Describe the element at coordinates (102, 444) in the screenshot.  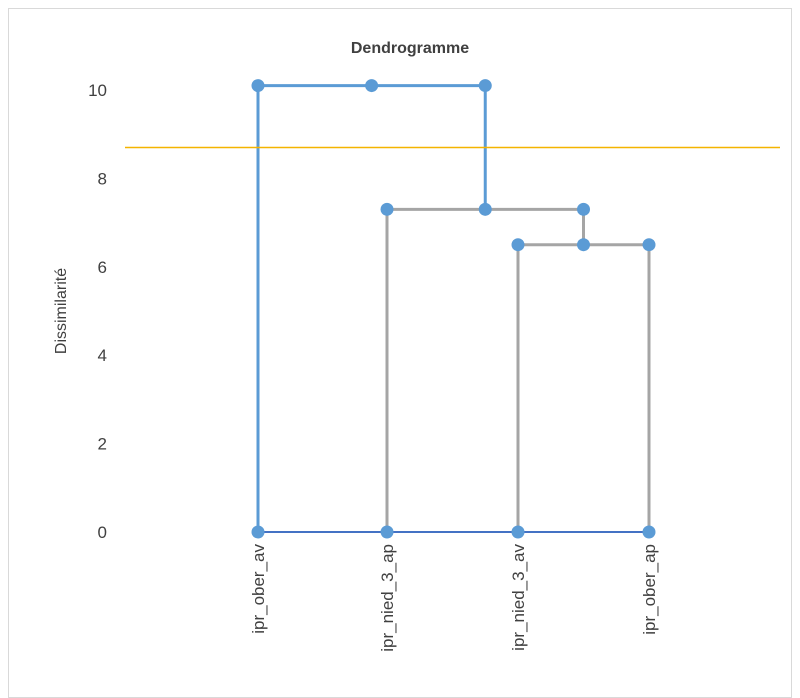
I see `y-tick-label: 2` at that location.